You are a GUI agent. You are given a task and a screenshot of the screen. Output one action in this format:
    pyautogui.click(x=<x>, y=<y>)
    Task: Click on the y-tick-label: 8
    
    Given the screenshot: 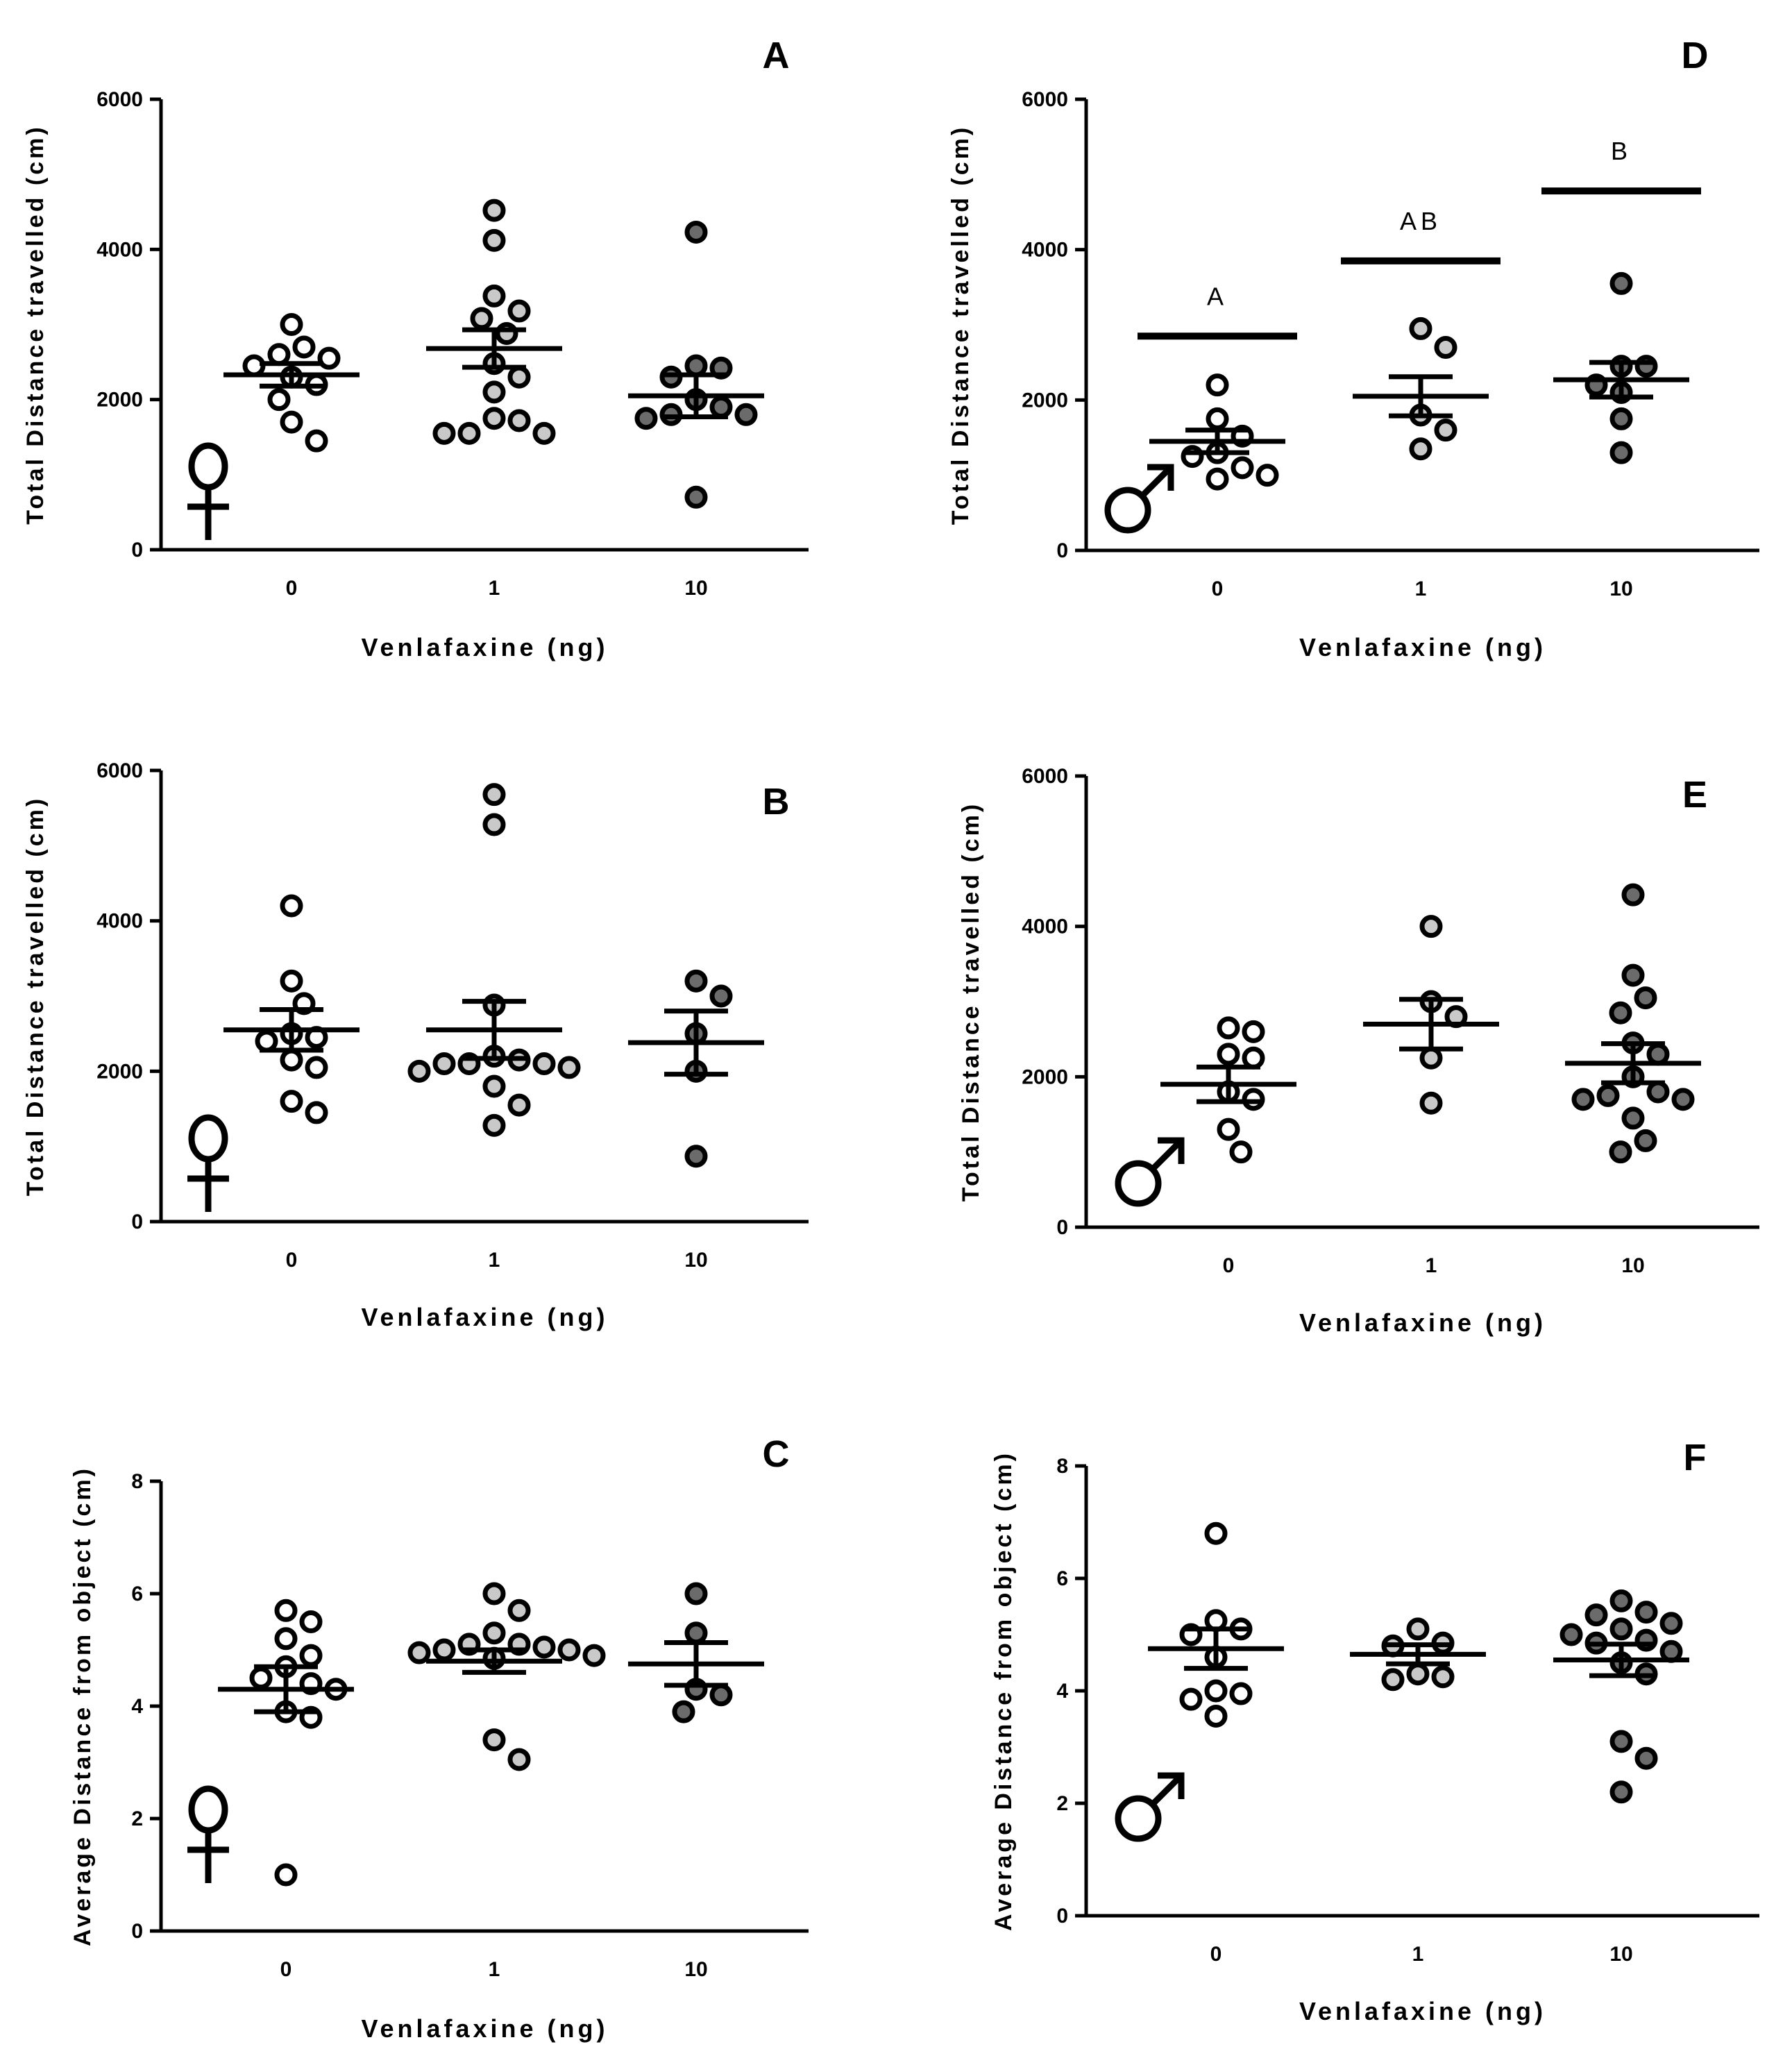 What is the action you would take?
    pyautogui.click(x=1062, y=1466)
    